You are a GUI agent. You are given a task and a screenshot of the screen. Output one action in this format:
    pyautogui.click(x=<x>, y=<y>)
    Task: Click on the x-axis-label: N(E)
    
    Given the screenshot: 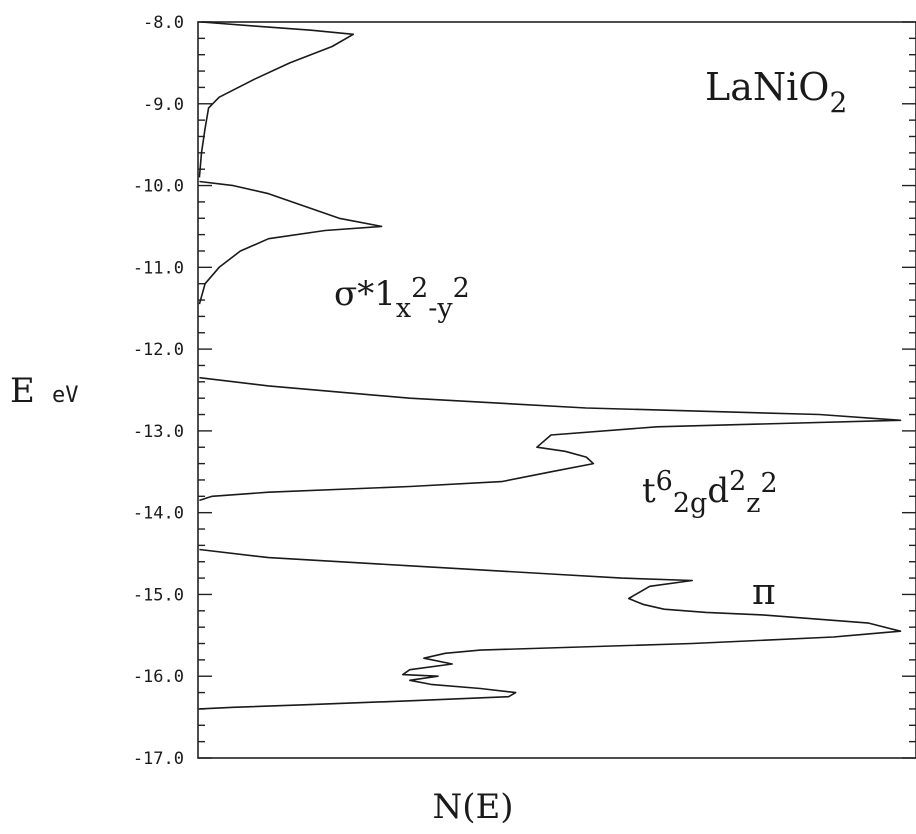 What is the action you would take?
    pyautogui.click(x=472, y=807)
    